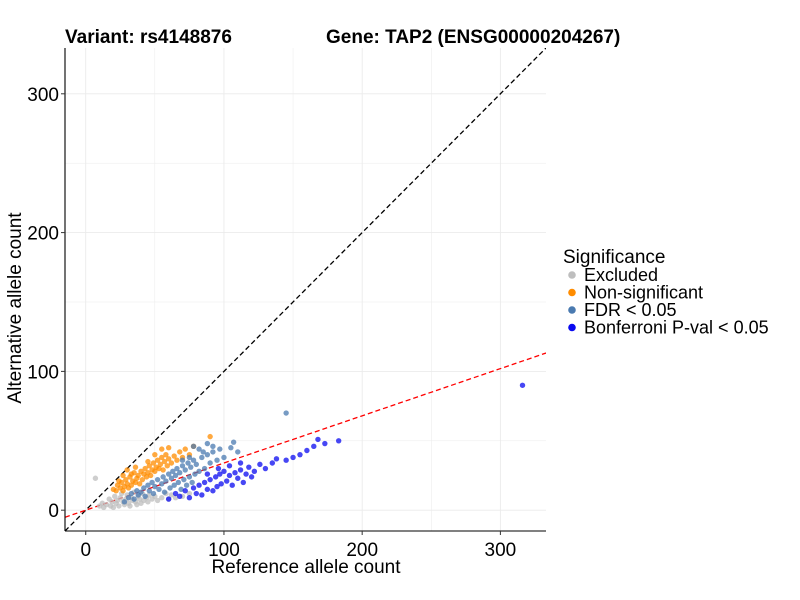  What do you see at coordinates (309, 446) in the screenshot?
I see `scatter-points` at bounding box center [309, 446].